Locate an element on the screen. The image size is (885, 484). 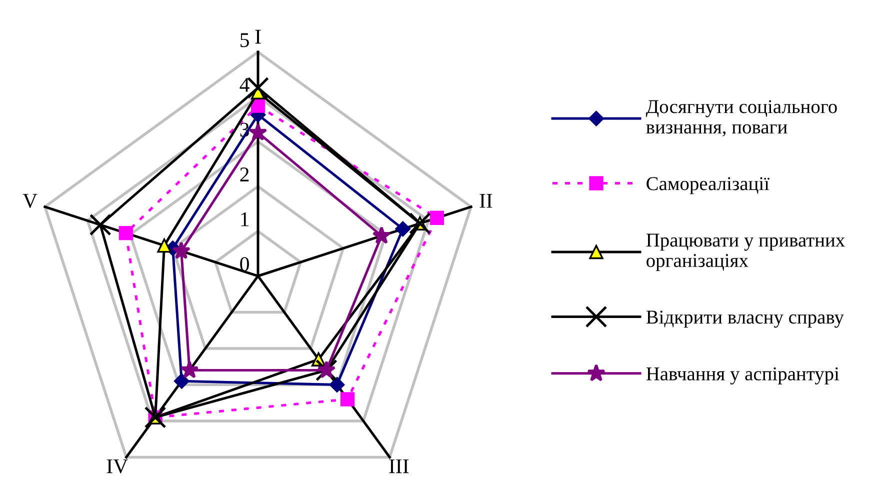
legend-label: Навчання у аспірантурі is located at coordinates (743, 375).